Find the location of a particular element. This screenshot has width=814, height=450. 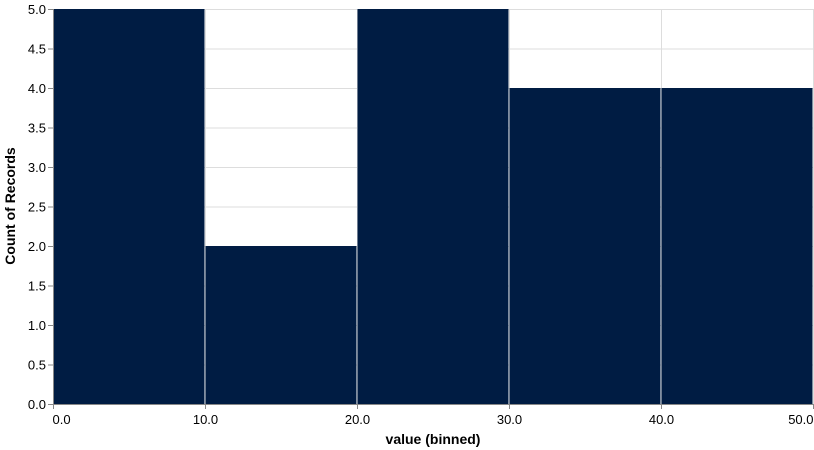

y-tick-label-3: 1.5 is located at coordinates (37, 286).